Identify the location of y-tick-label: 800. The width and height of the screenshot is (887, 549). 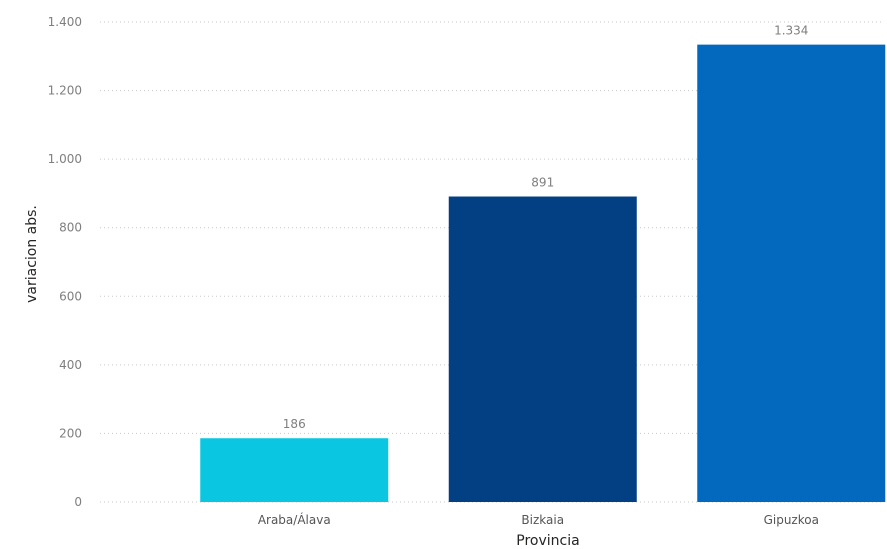
(70, 228).